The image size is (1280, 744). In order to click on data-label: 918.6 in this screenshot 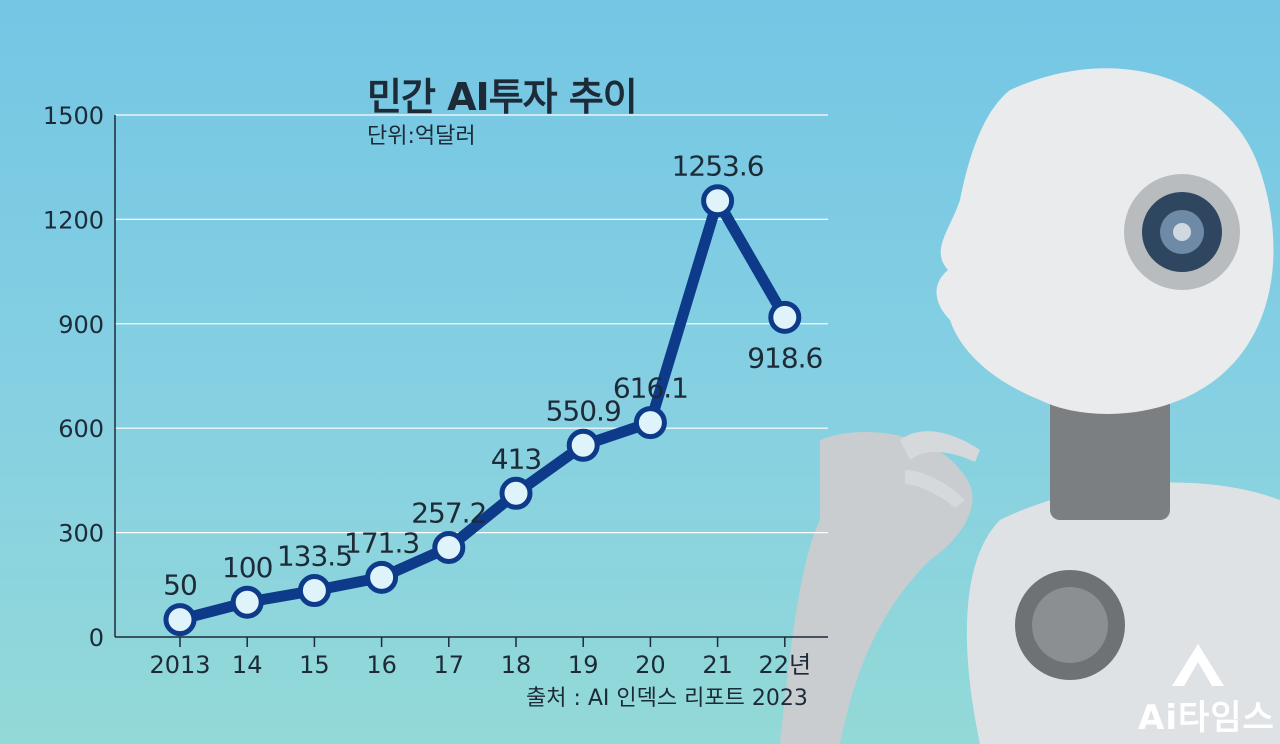, I will do `click(784, 357)`.